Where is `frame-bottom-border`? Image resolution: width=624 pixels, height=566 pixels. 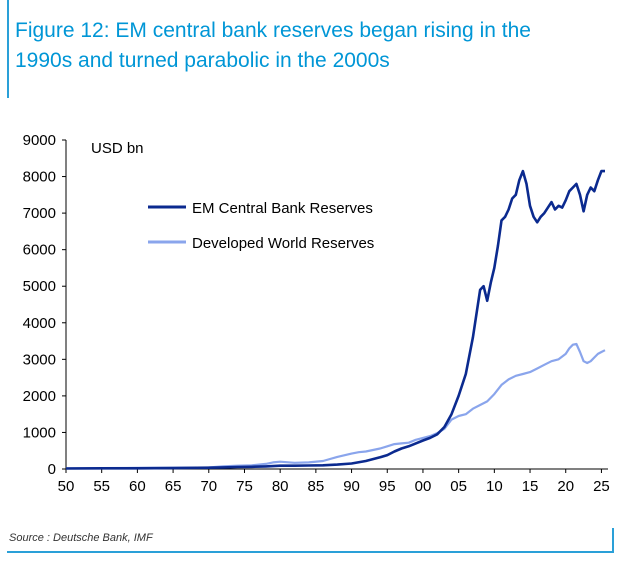
frame-bottom-border is located at coordinates (310, 552).